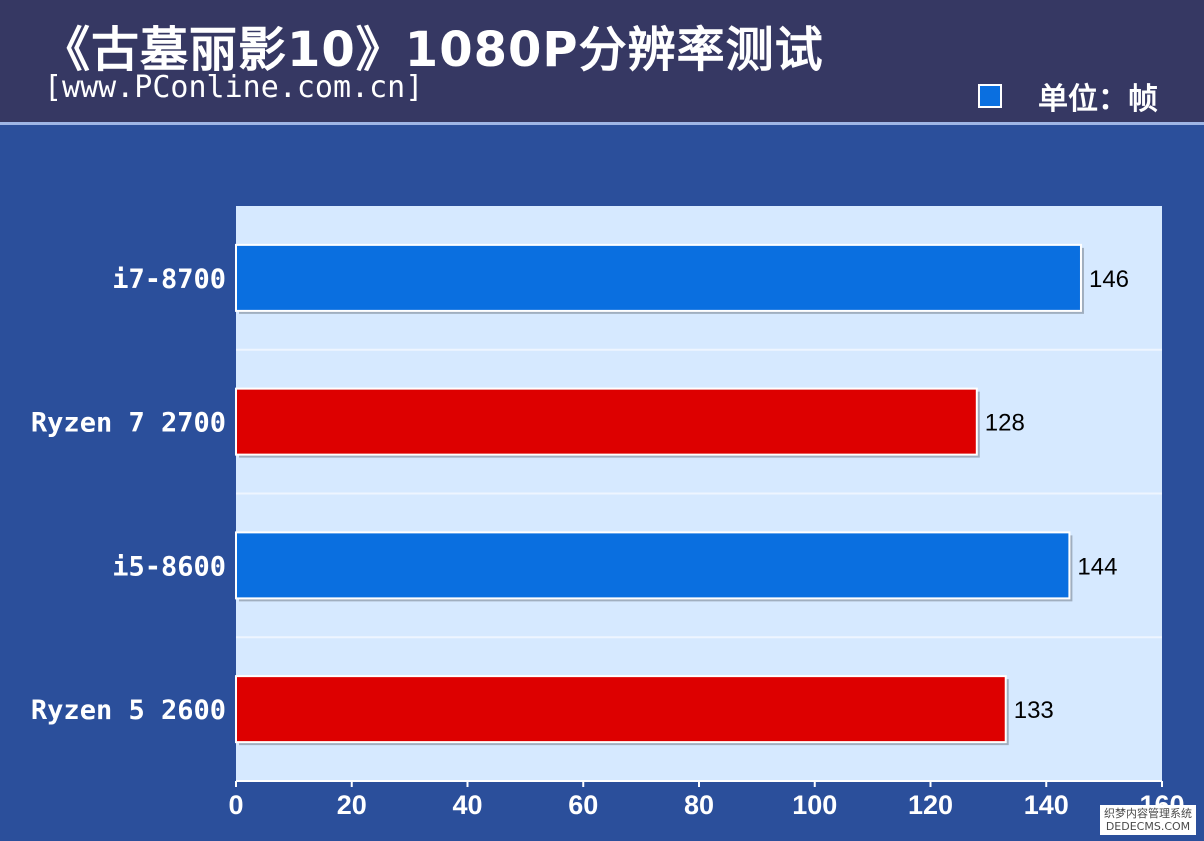 The image size is (1204, 841). What do you see at coordinates (583, 805) in the screenshot?
I see `x-tick-label: 60` at bounding box center [583, 805].